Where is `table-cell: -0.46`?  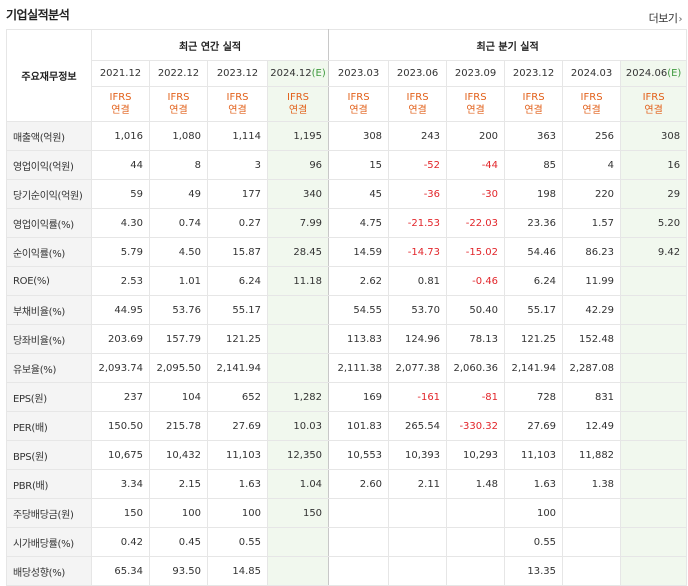
table-cell: -0.46 is located at coordinates (476, 281).